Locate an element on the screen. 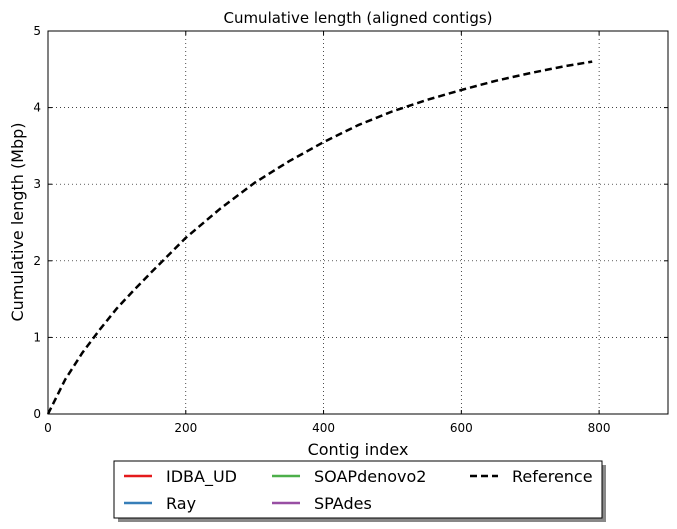 This screenshot has height=529, width=677. y-axis-label: Cumulative length (Mbp) is located at coordinates (17, 221).